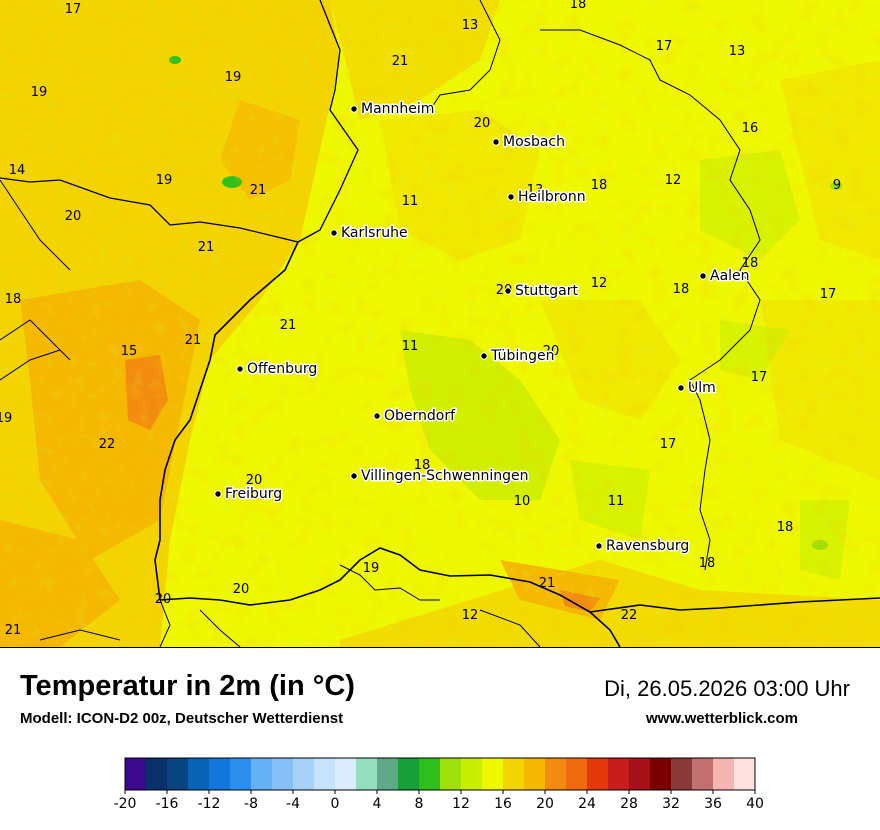 Image resolution: width=880 pixels, height=830 pixels. I want to click on city-name: Mannheim, so click(397, 109).